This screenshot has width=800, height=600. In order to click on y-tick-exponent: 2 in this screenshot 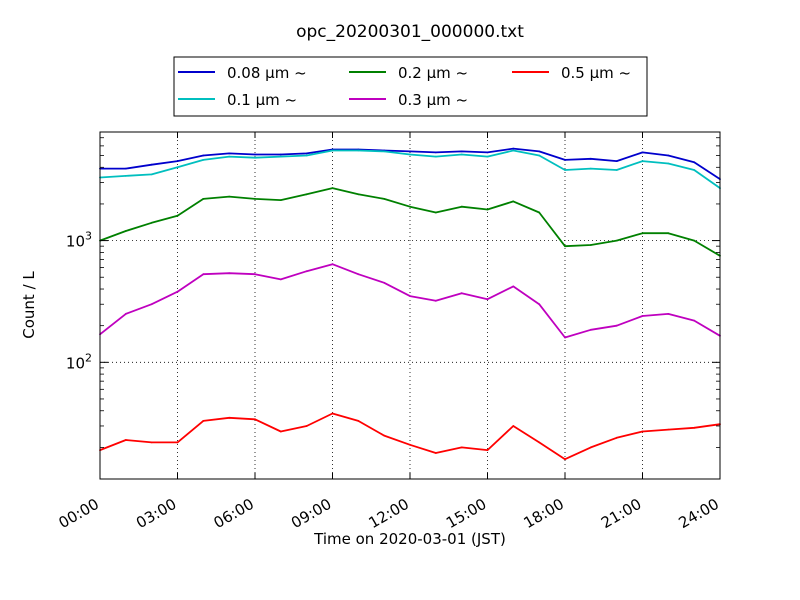, I will do `click(88, 357)`.